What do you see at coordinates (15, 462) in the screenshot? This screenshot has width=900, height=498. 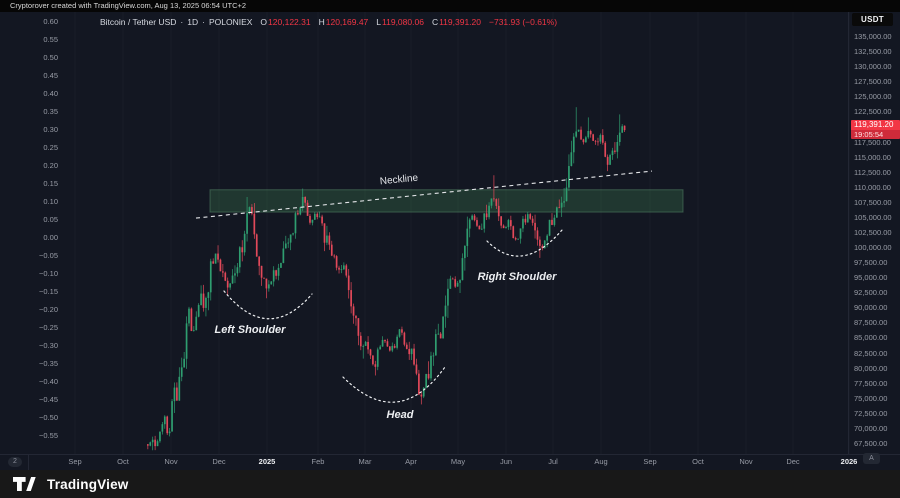 I see `pane-counter-button: 2` at bounding box center [15, 462].